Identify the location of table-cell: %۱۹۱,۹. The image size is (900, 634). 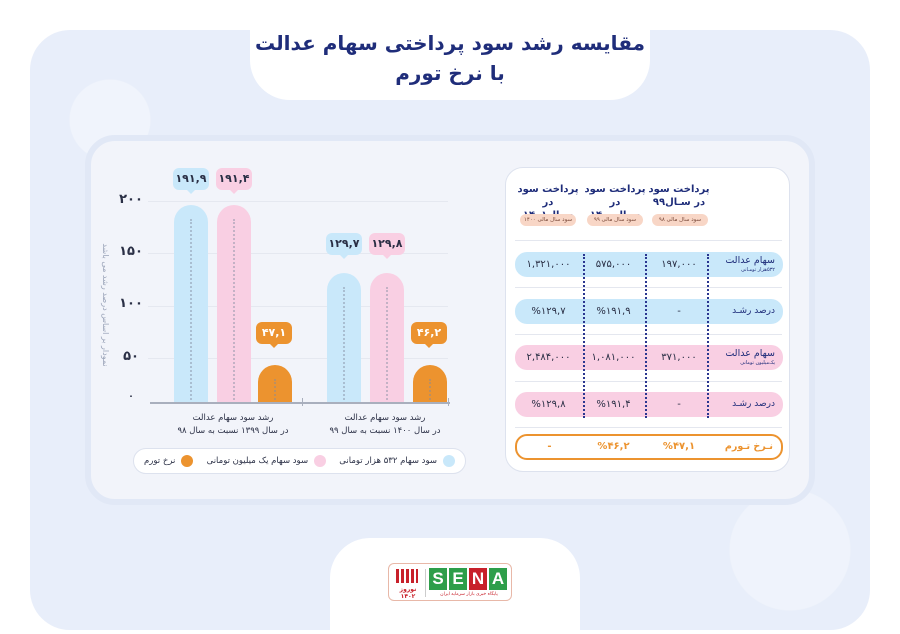
(613, 311).